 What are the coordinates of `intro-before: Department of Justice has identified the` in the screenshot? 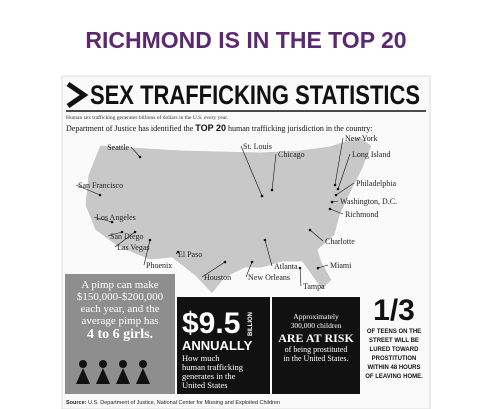 It's located at (130, 128).